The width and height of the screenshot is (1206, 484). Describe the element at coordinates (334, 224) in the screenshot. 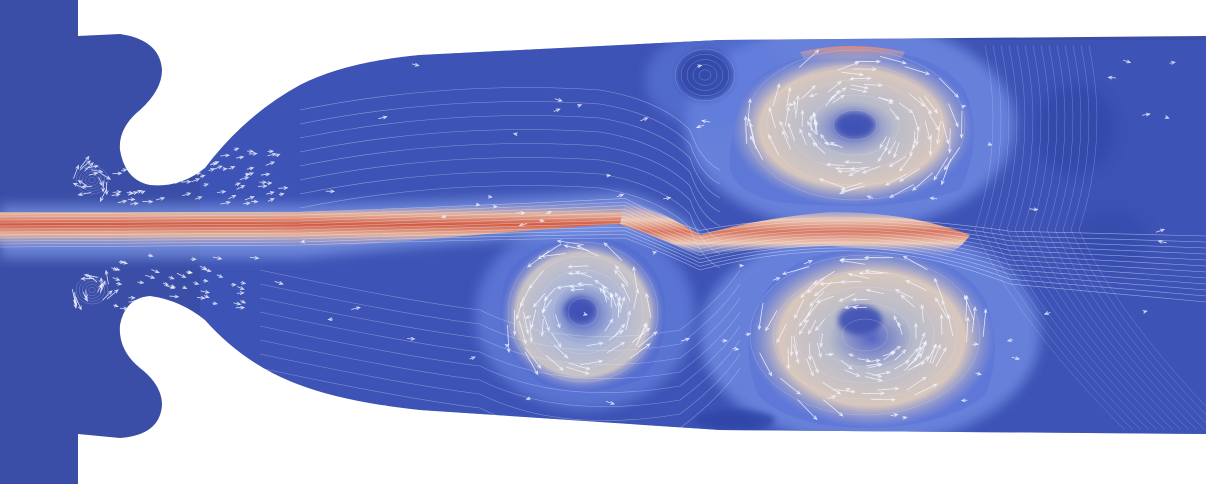

I see `main-jet` at that location.